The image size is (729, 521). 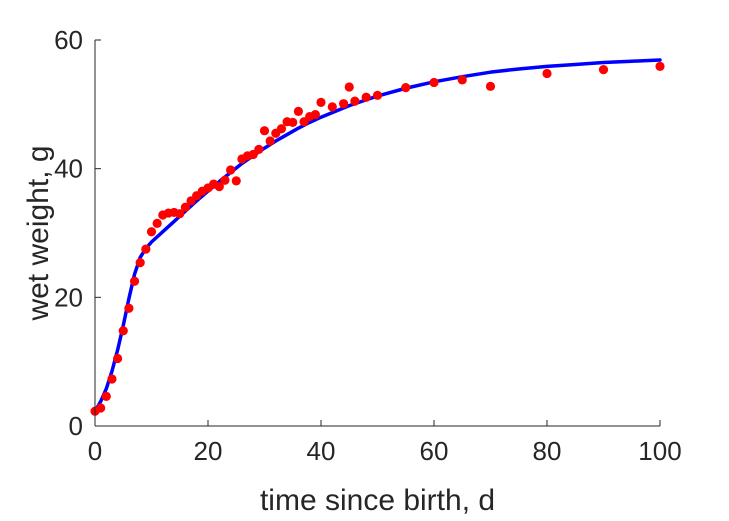 What do you see at coordinates (434, 451) in the screenshot?
I see `x-tick-label: 60` at bounding box center [434, 451].